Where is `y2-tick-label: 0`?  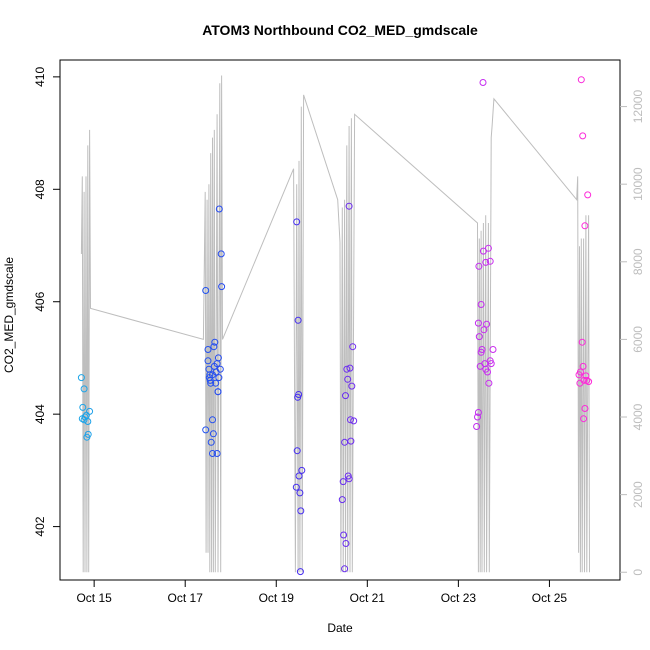
y2-tick-label: 0 is located at coordinates (638, 572).